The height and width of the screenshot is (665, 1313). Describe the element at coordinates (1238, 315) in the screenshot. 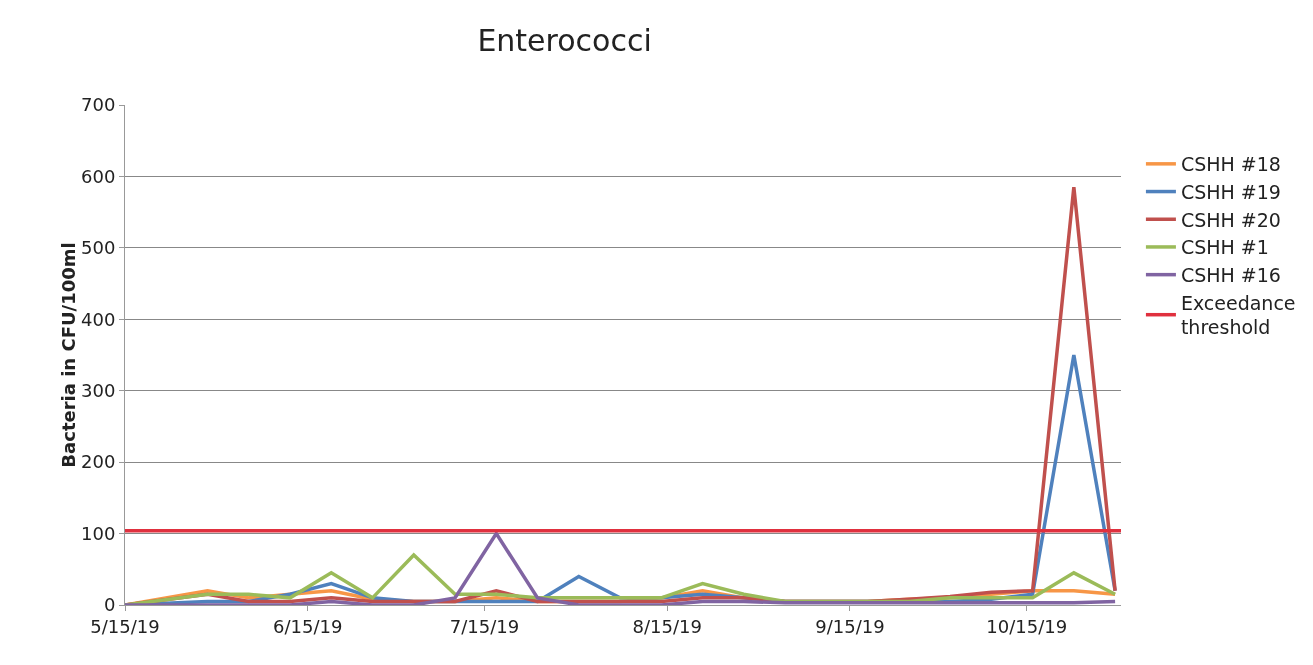

I see `legend-label: Exceedance threshold` at that location.